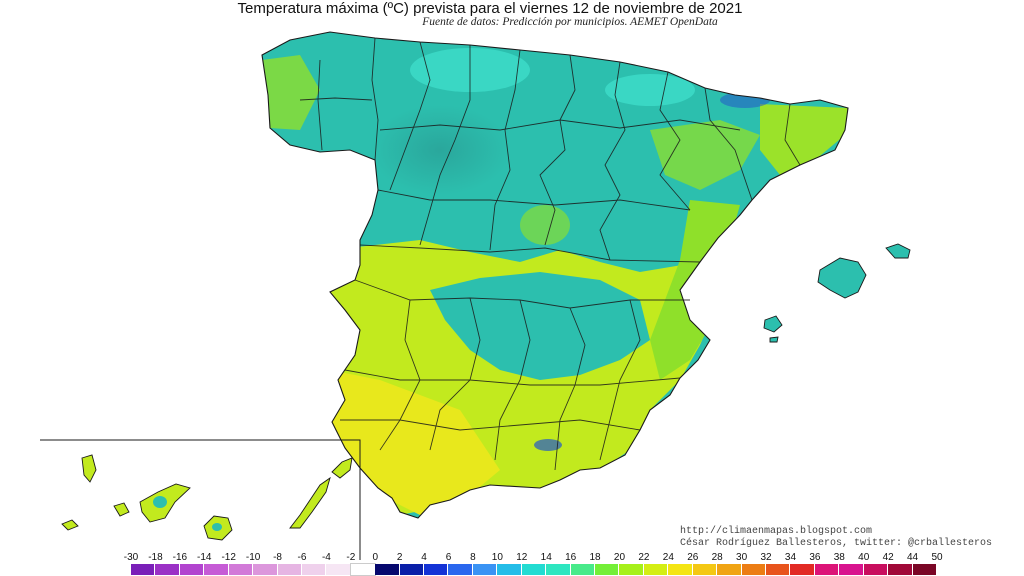  Describe the element at coordinates (440, 150) in the screenshot. I see `cool-core-meseta` at that location.